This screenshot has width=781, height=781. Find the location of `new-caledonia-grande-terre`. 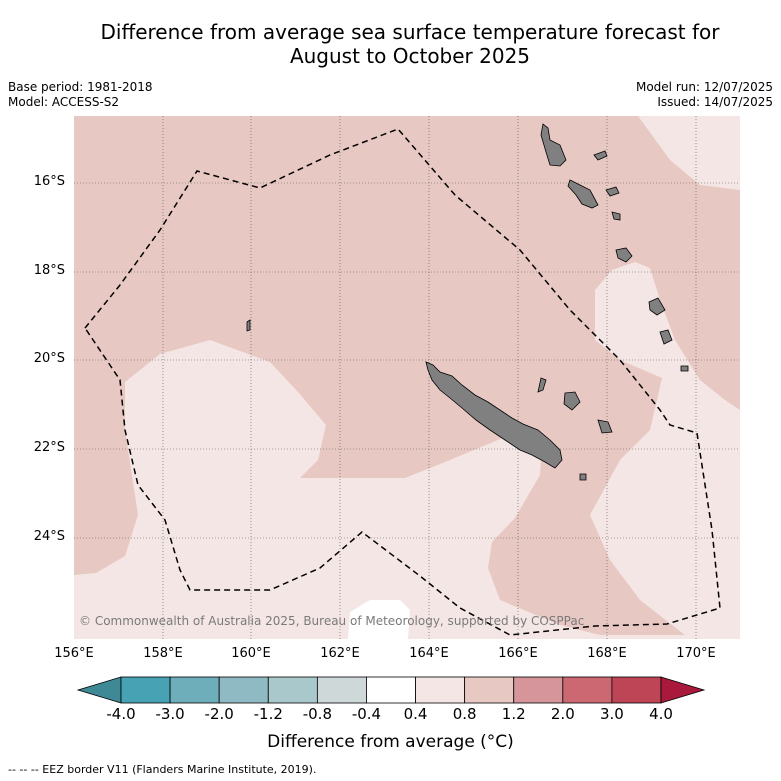

new-caledonia-grande-terre is located at coordinates (494, 415).